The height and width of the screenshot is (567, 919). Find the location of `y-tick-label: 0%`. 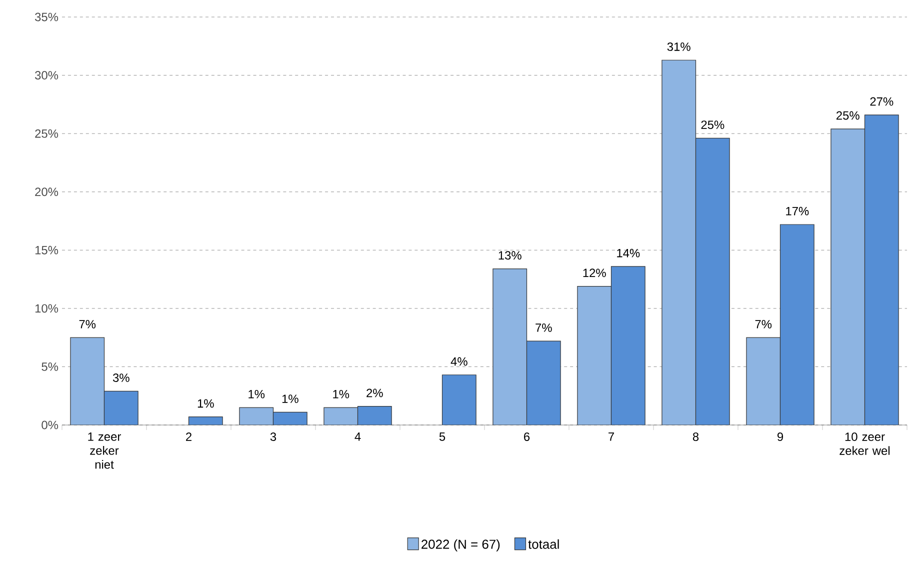

y-tick-label: 0% is located at coordinates (50, 425).